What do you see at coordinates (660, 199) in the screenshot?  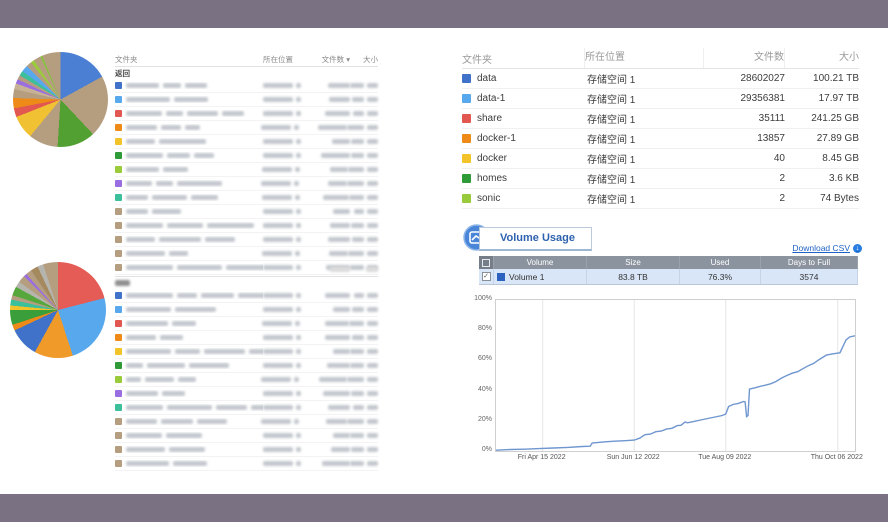 I see `folder-row: sonic 存储空间 1 2 74 Bytes` at bounding box center [660, 199].